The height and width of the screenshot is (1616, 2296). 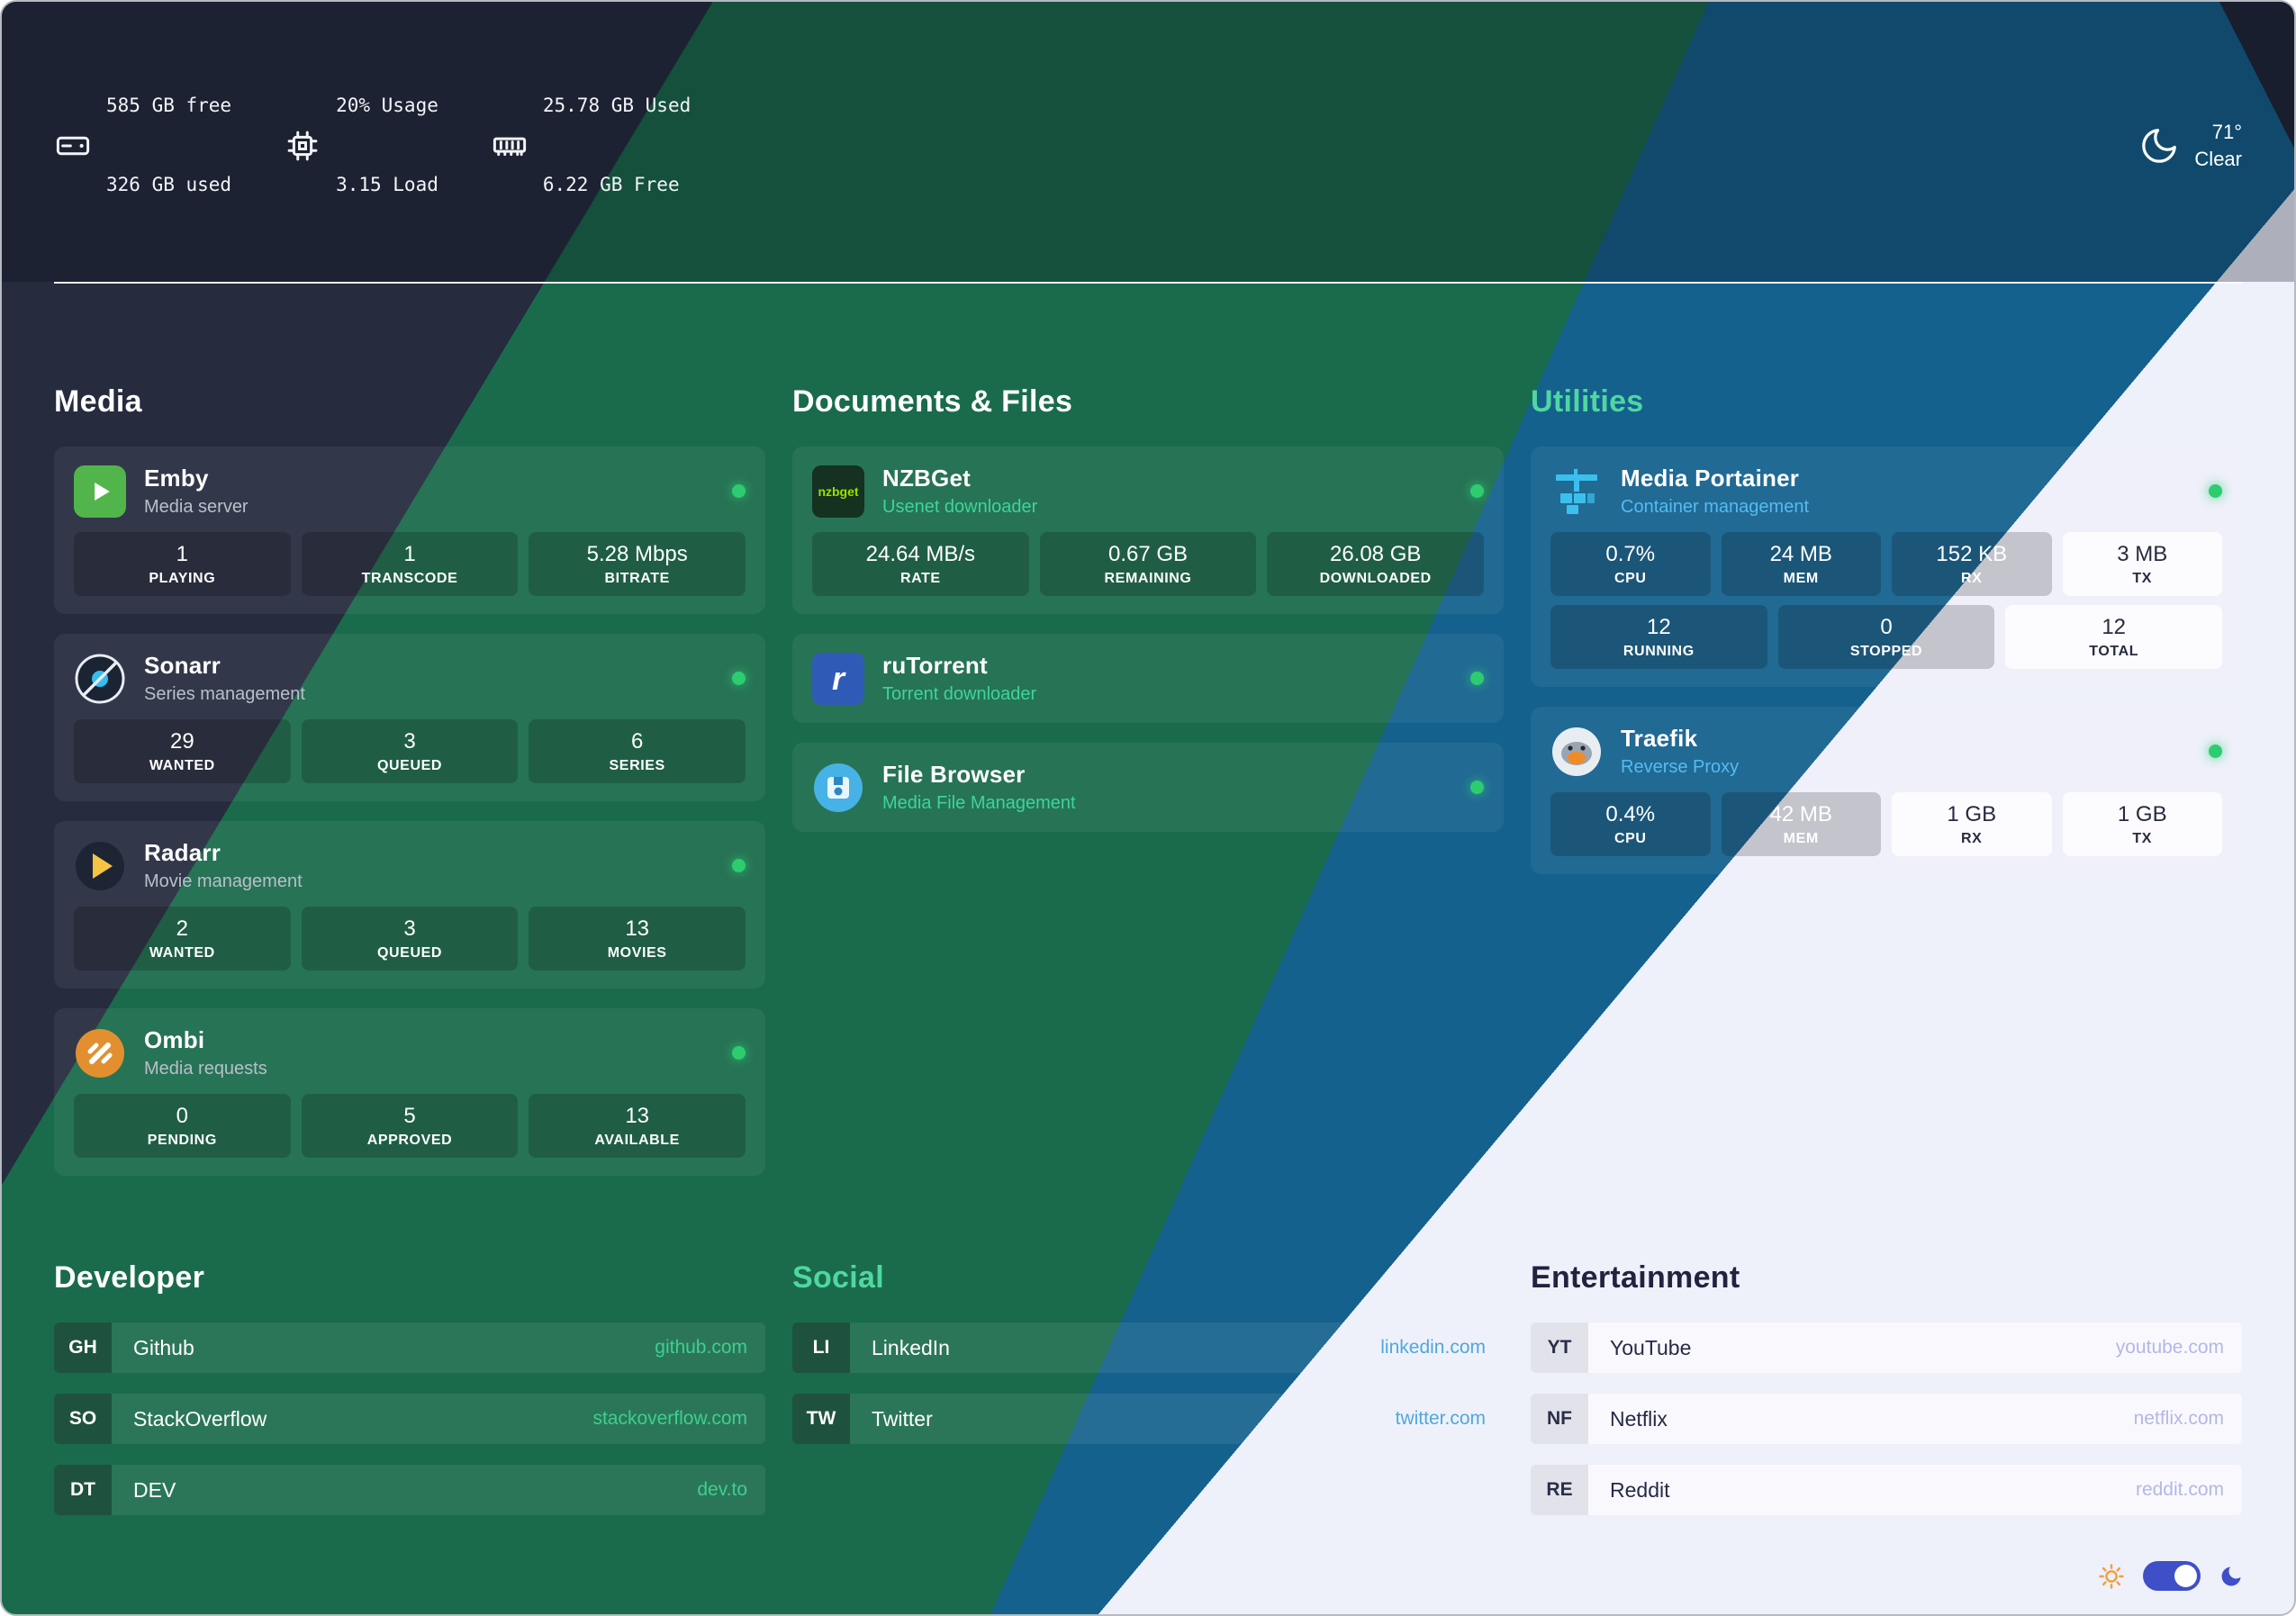 I want to click on stat-box: 1 GB RX, so click(x=1972, y=824).